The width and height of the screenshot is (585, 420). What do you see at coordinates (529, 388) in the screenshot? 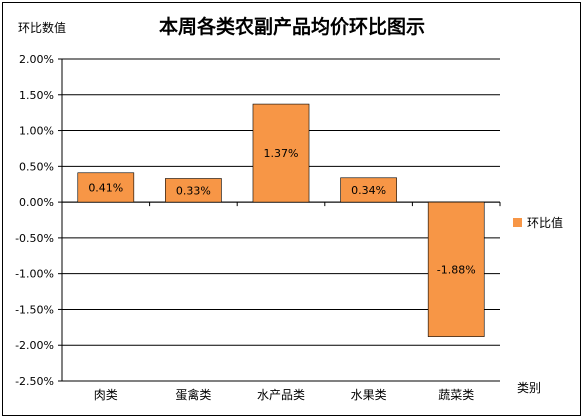
I see `x-axis-label: 类别` at bounding box center [529, 388].